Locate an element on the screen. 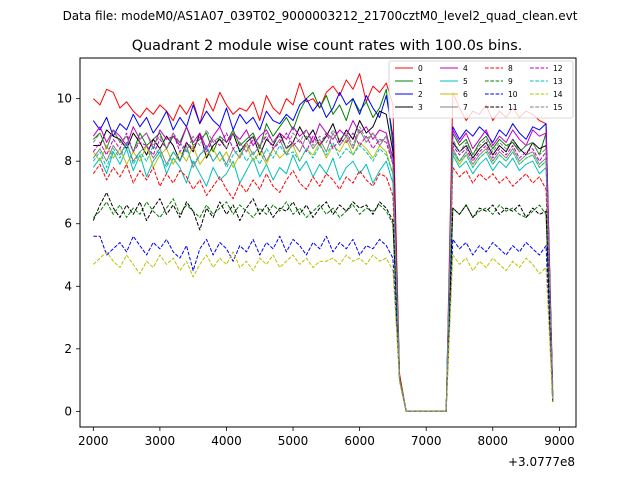  legend-label-13: 13 is located at coordinates (558, 81).